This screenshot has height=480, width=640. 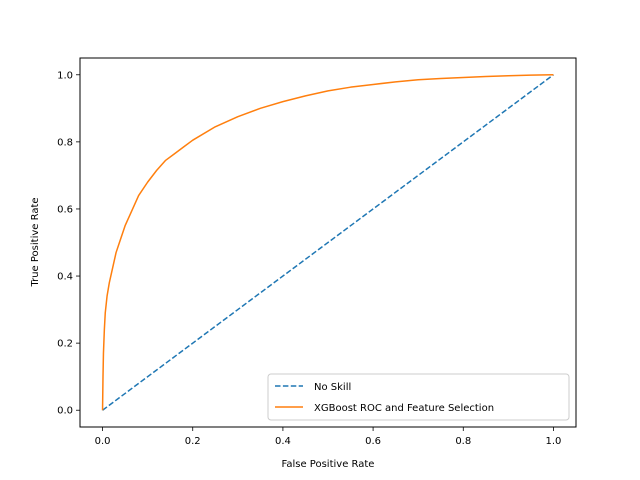 What do you see at coordinates (65, 75) in the screenshot?
I see `y-tick-label: 1.0` at bounding box center [65, 75].